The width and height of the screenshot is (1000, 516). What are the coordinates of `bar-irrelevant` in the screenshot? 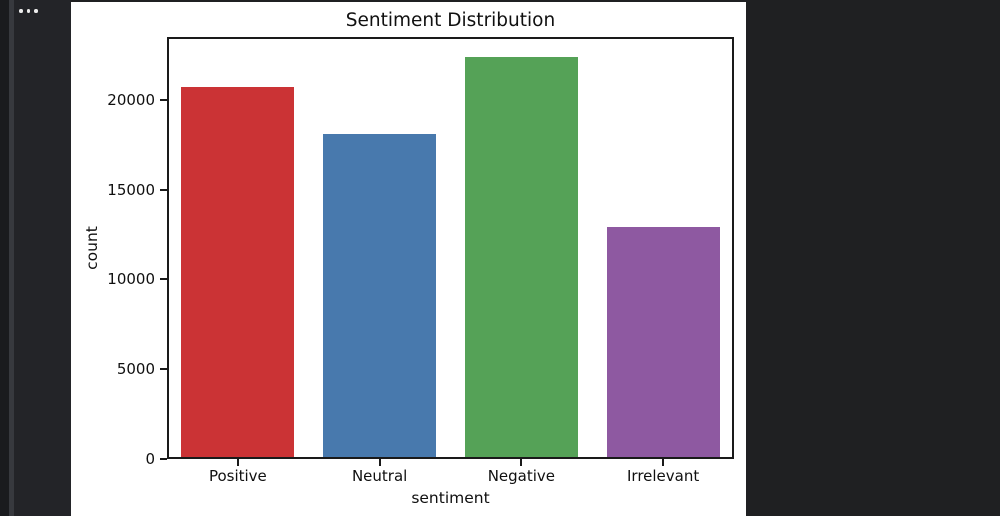 It's located at (663, 343).